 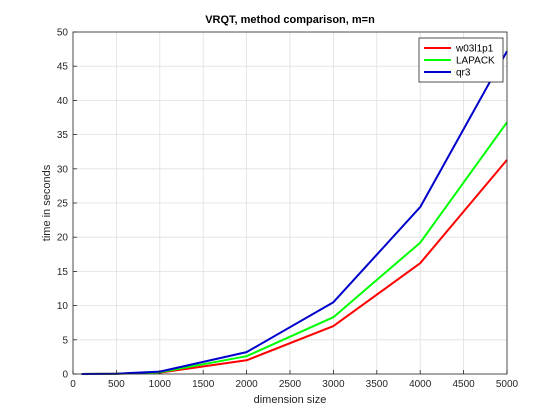 What do you see at coordinates (63, 169) in the screenshot?
I see `y-tick-label: 30` at bounding box center [63, 169].